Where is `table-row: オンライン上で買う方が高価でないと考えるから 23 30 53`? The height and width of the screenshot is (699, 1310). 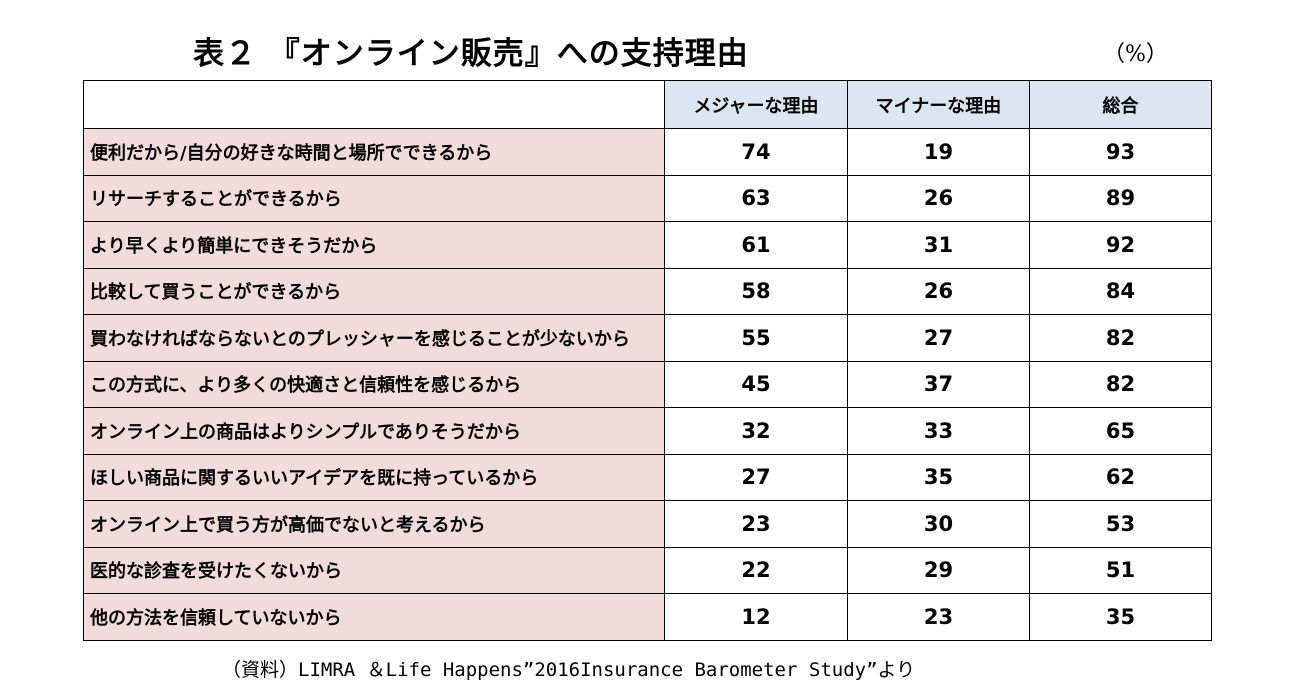 table-row: オンライン上で買う方が高価でないと考えるから 23 30 53 is located at coordinates (647, 524).